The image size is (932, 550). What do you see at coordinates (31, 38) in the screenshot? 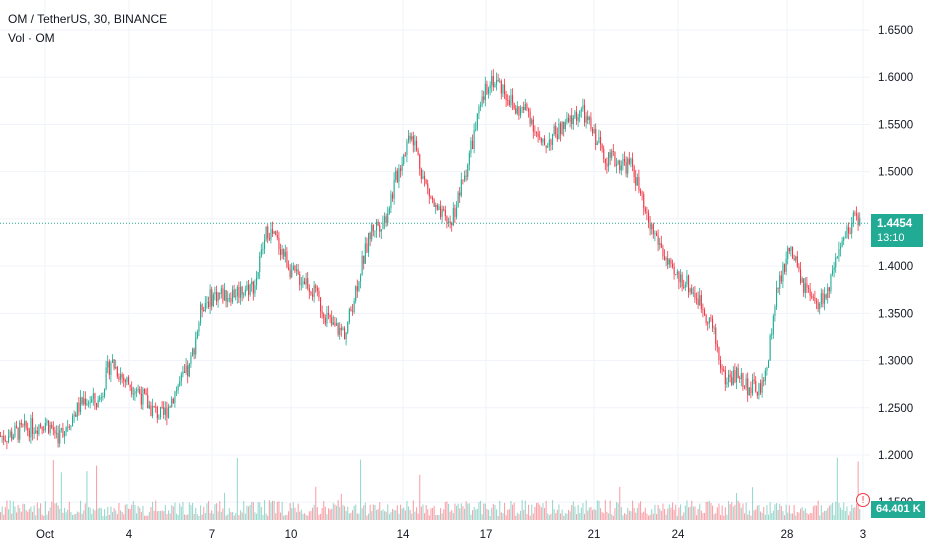
I see `volume-legend: Vol · OM` at bounding box center [31, 38].